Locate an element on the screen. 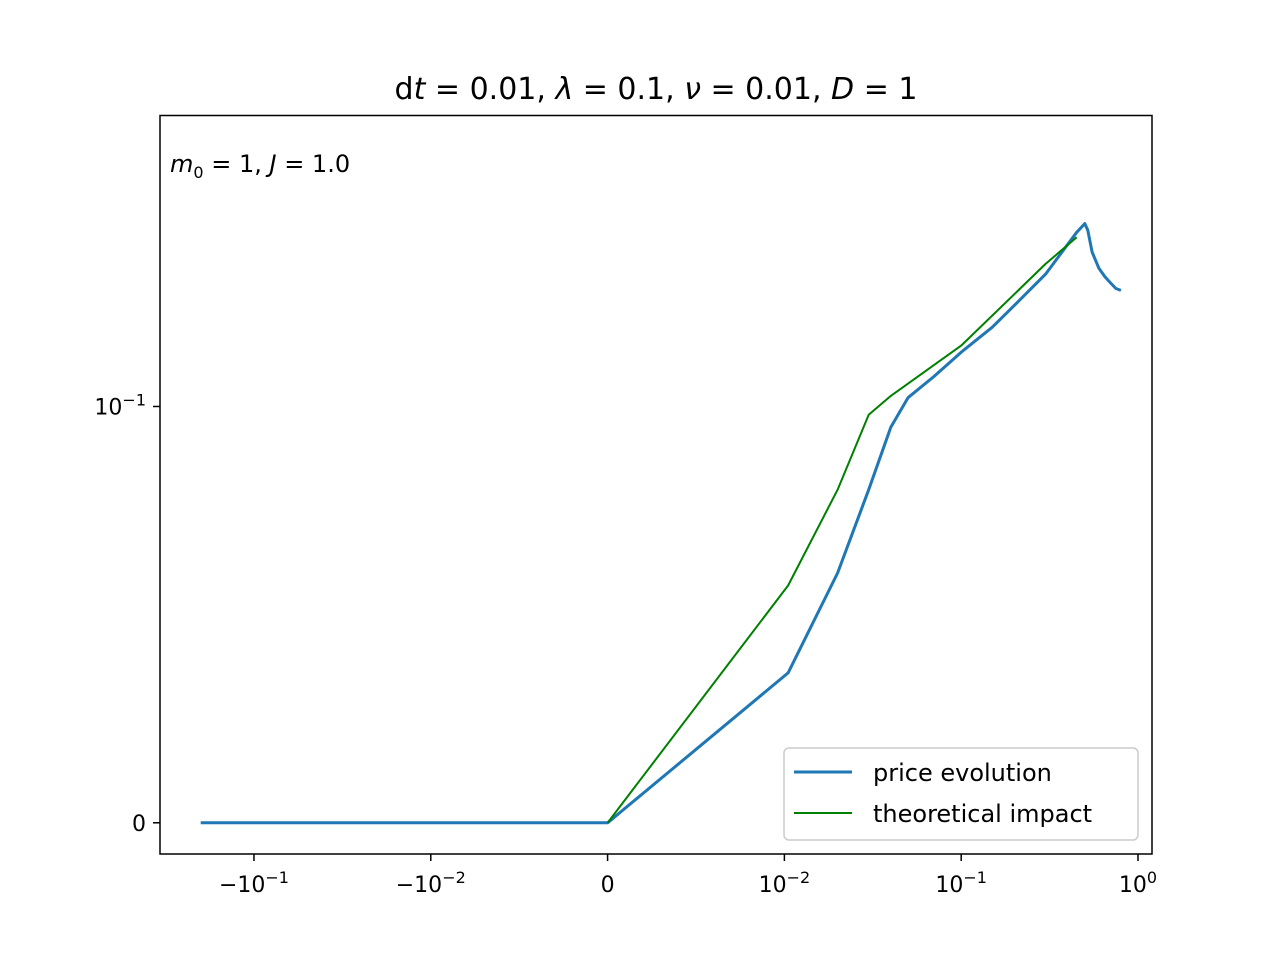 This screenshot has height=960, width=1280. x-tick-label: 0 is located at coordinates (608, 885).